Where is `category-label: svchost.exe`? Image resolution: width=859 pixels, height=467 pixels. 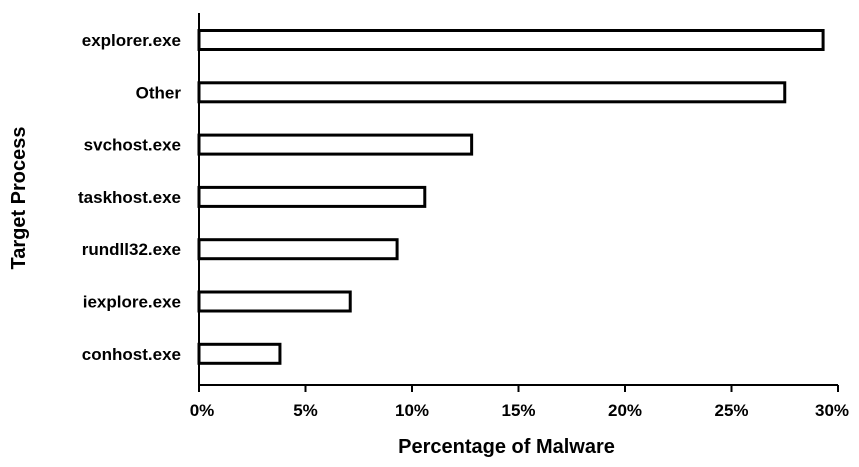
category-label: svchost.exe is located at coordinates (132, 145).